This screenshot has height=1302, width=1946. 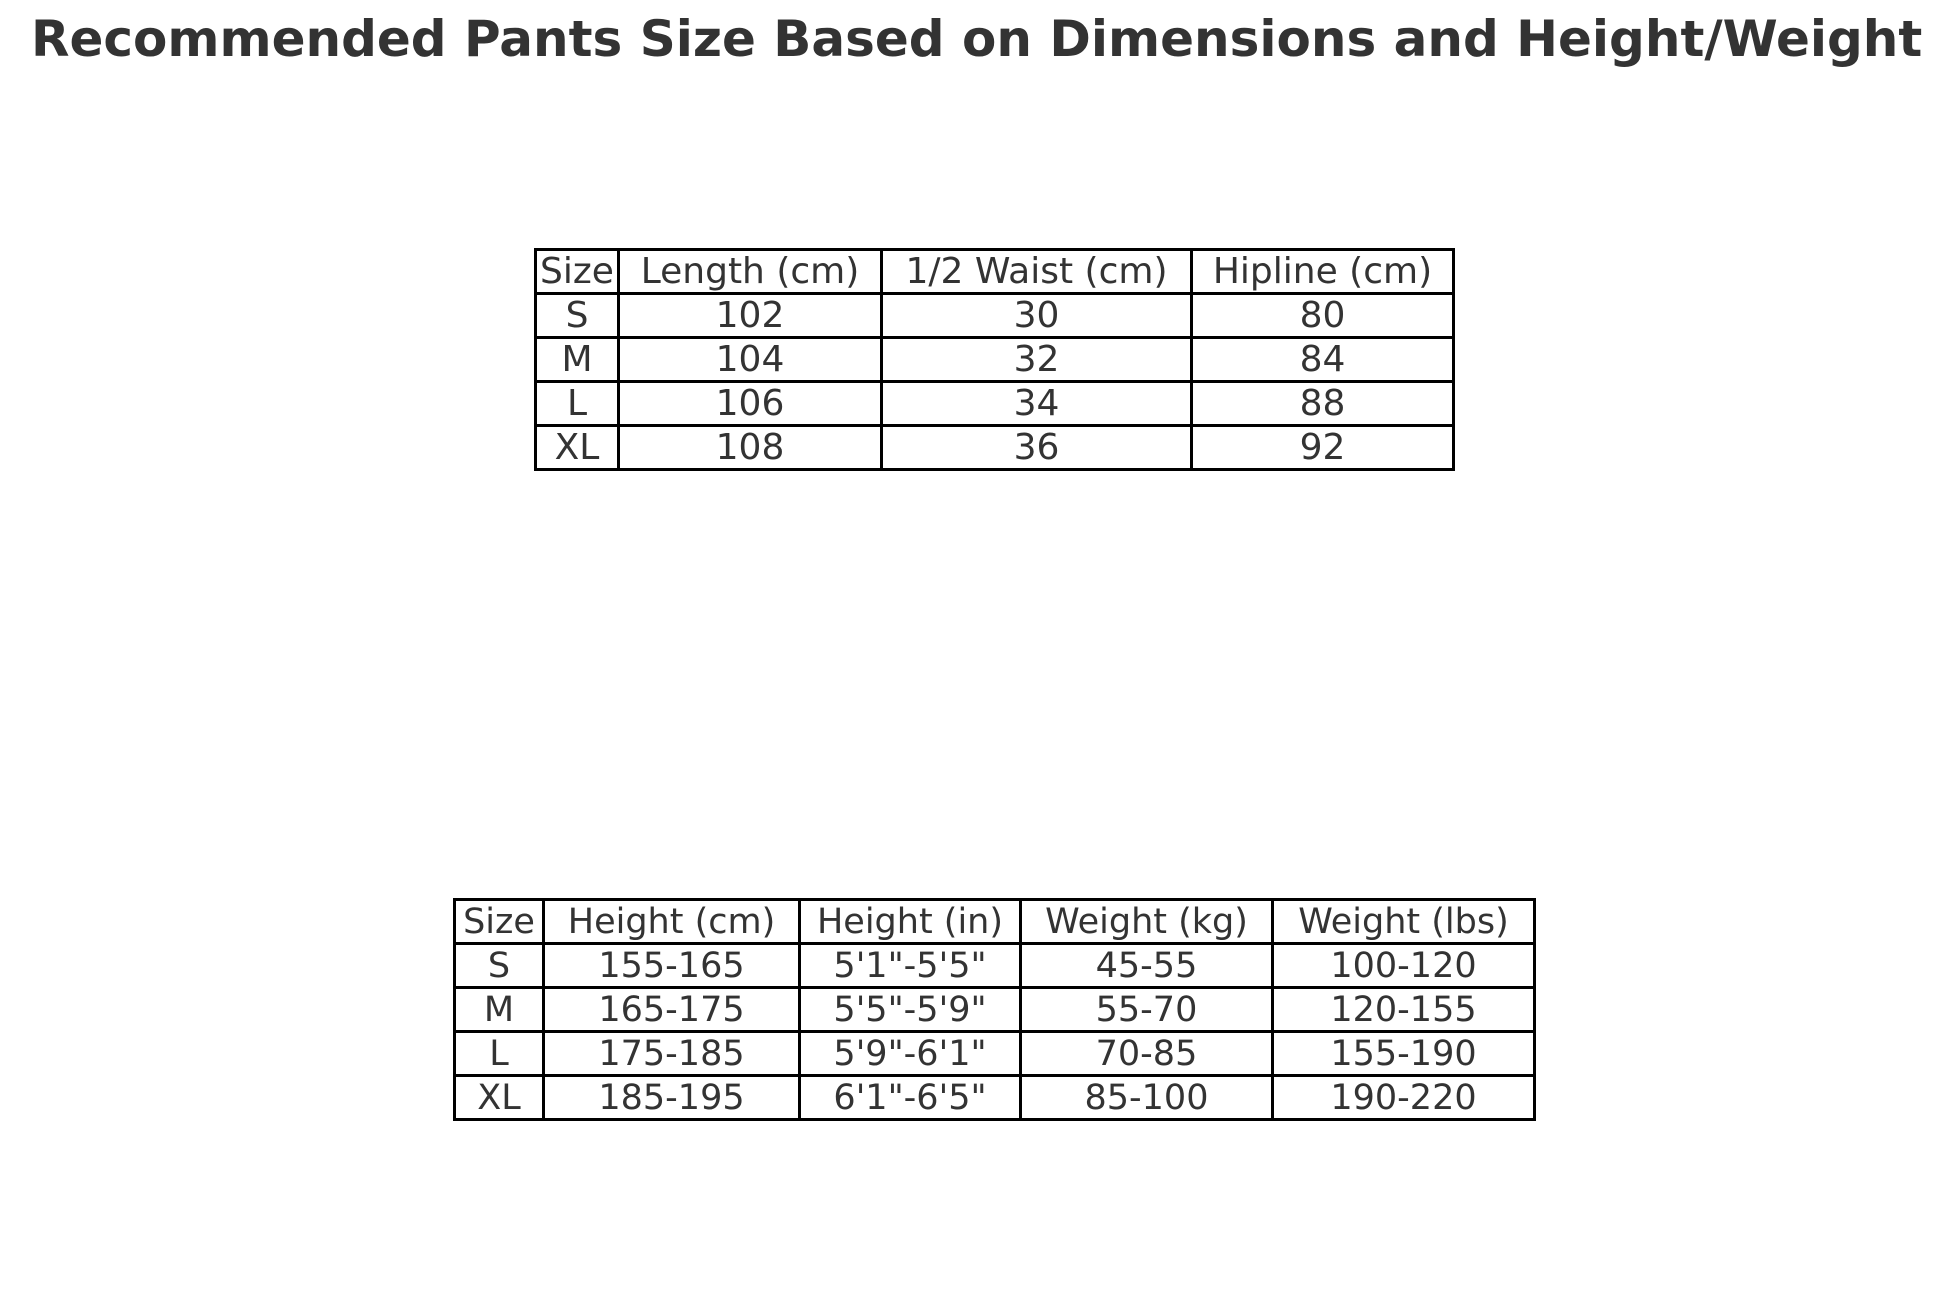 What do you see at coordinates (1036, 447) in the screenshot?
I see `cell-half-waist: 36` at bounding box center [1036, 447].